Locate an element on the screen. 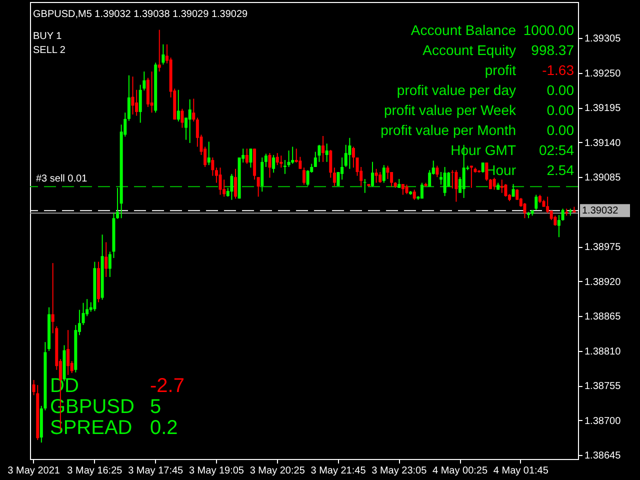  annotation: 5 is located at coordinates (156, 407).